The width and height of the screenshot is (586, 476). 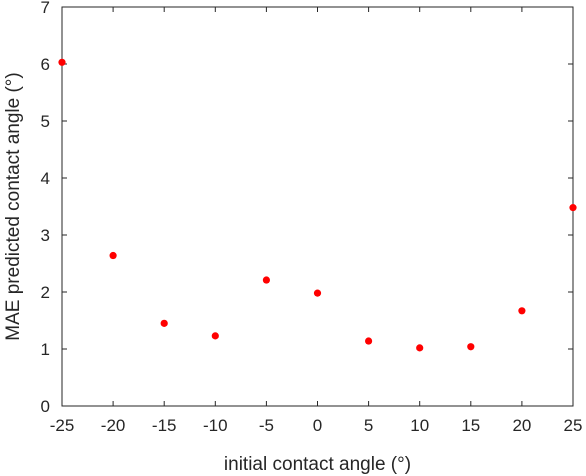 I want to click on y-tick-label: 3, so click(x=45, y=235).